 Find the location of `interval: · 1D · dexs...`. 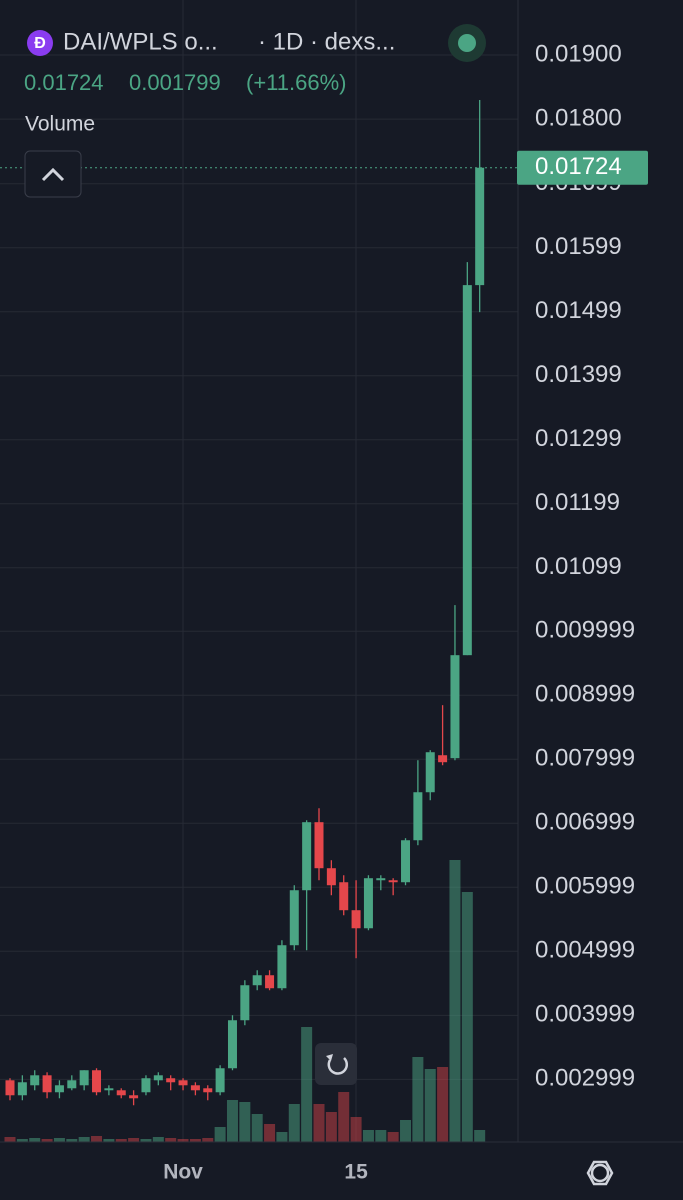

interval: · 1D · dexs... is located at coordinates (326, 41).